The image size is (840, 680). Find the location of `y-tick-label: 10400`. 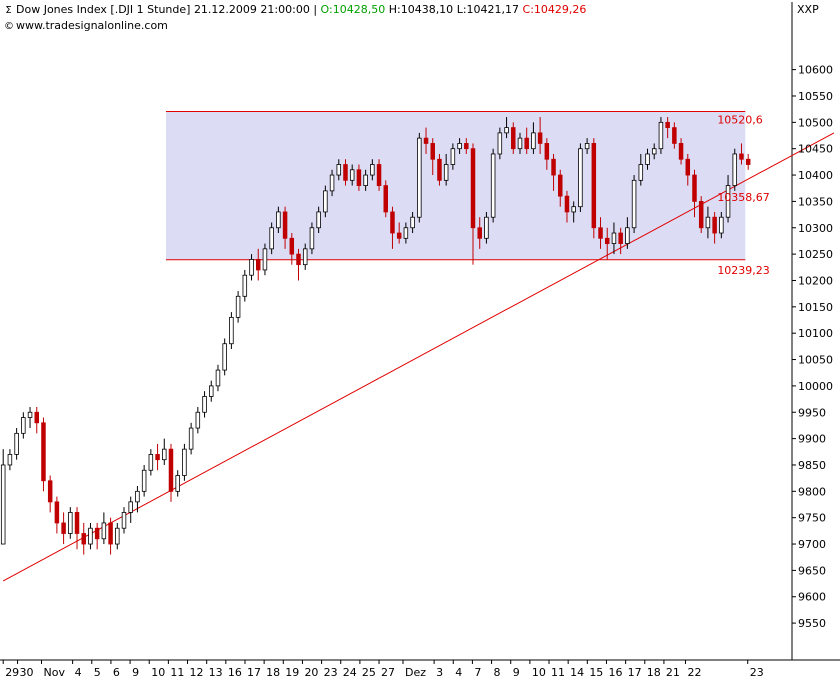

y-tick-label: 10400 is located at coordinates (815, 175).